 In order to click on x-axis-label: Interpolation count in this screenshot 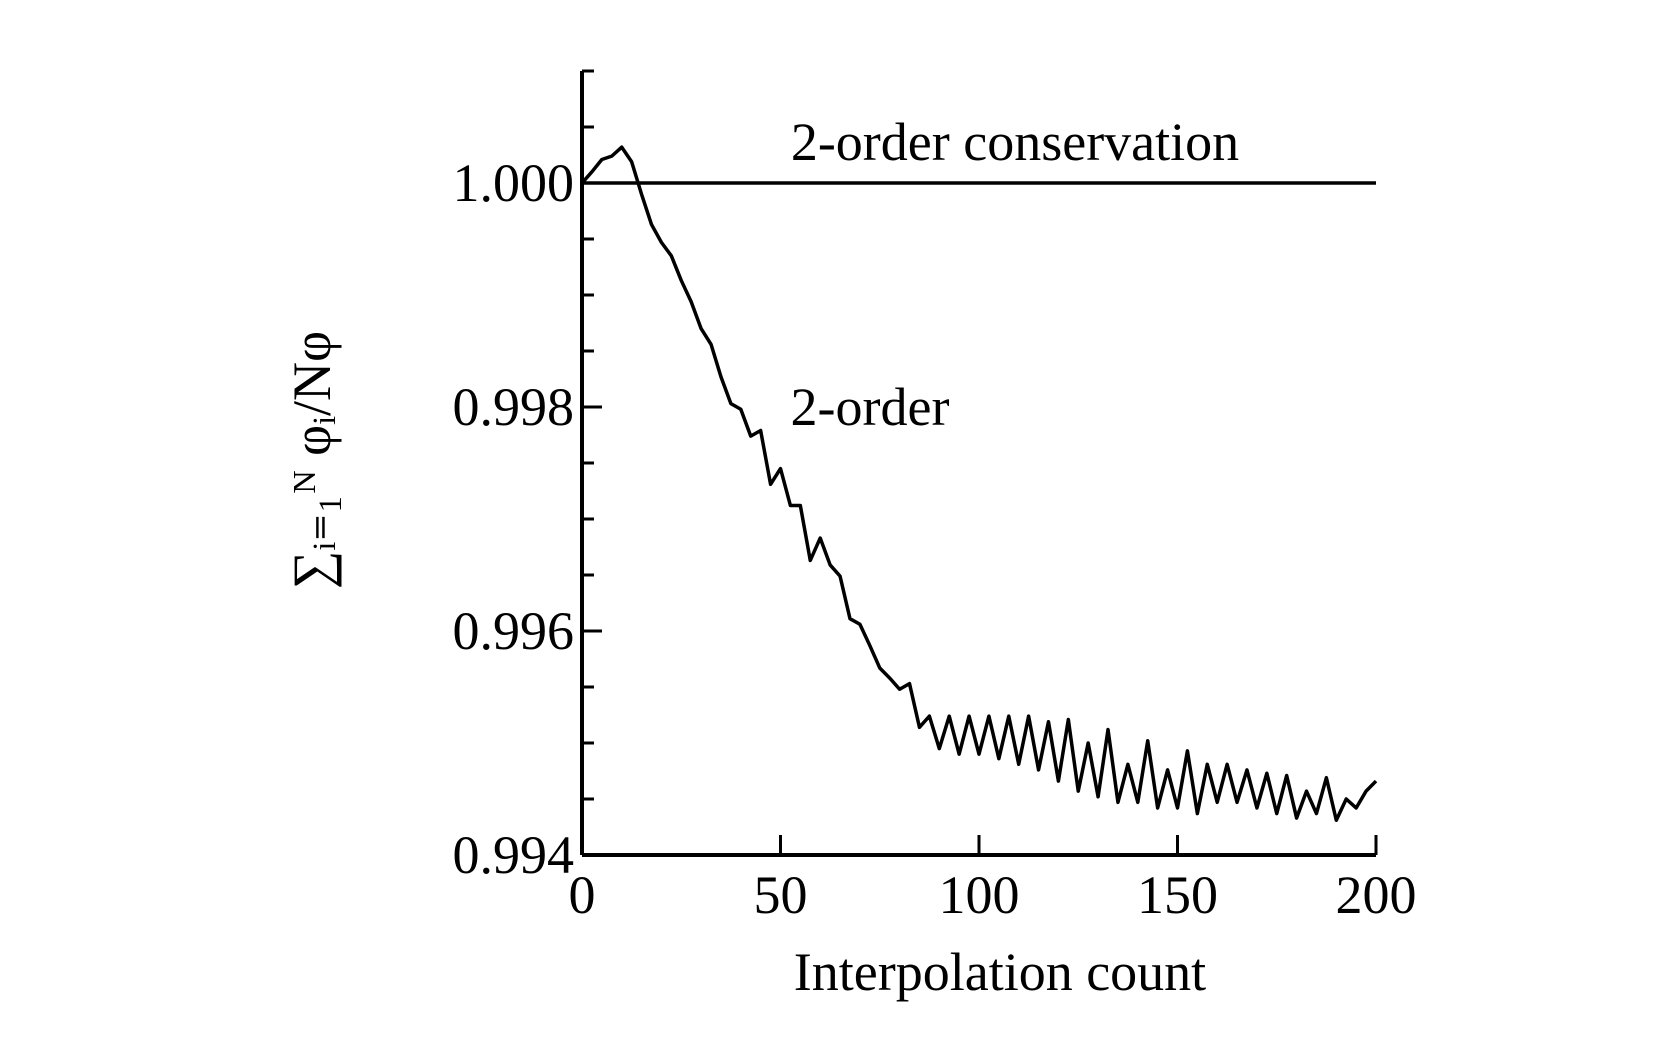, I will do `click(1000, 972)`.